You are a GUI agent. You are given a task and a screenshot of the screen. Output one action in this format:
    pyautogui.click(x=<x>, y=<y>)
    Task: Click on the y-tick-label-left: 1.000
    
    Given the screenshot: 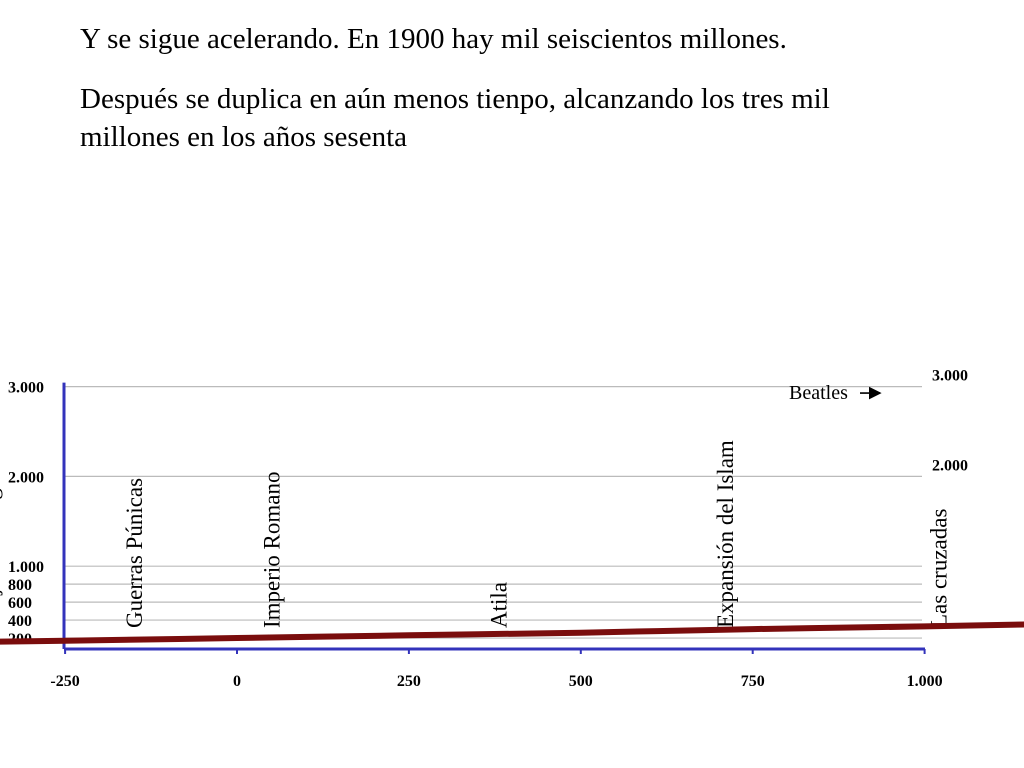 What is the action you would take?
    pyautogui.click(x=26, y=567)
    